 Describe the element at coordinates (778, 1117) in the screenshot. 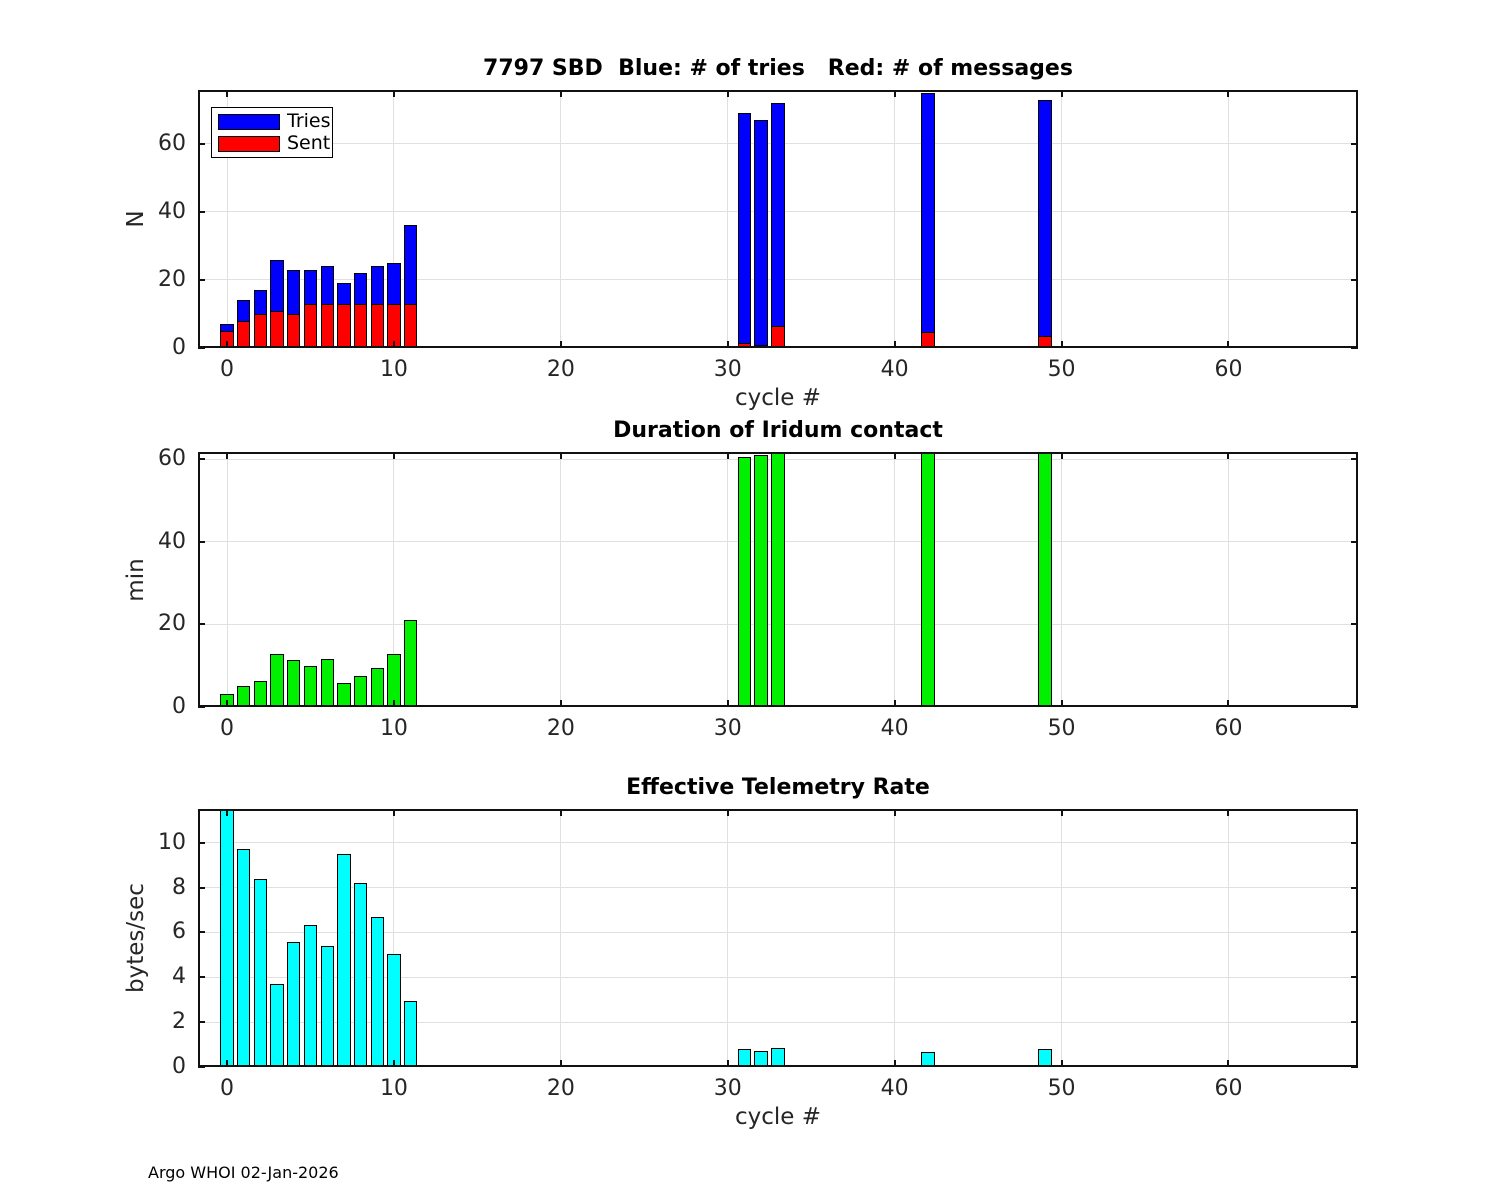

I see `x-axis-label: cycle #` at that location.